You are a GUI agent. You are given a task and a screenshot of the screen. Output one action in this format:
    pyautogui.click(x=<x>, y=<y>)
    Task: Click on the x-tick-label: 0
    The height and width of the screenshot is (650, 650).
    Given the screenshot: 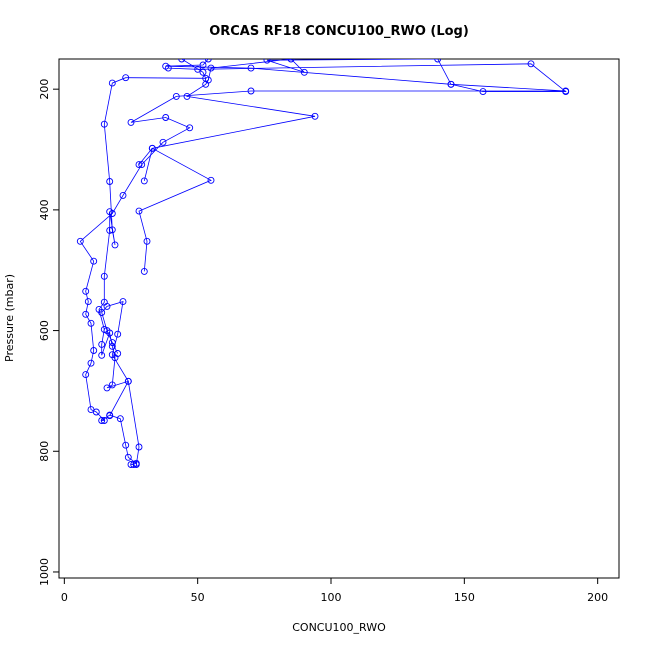 What is the action you would take?
    pyautogui.click(x=64, y=597)
    